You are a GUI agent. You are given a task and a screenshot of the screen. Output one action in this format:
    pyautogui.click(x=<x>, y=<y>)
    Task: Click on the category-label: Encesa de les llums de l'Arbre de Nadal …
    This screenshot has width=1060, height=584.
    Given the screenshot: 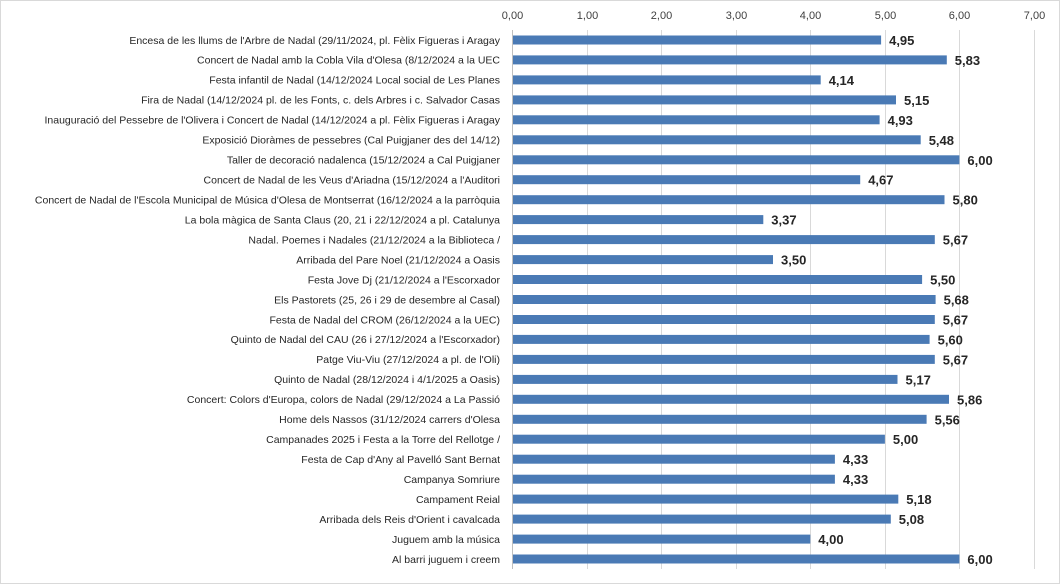 What is the action you would take?
    pyautogui.click(x=314, y=41)
    